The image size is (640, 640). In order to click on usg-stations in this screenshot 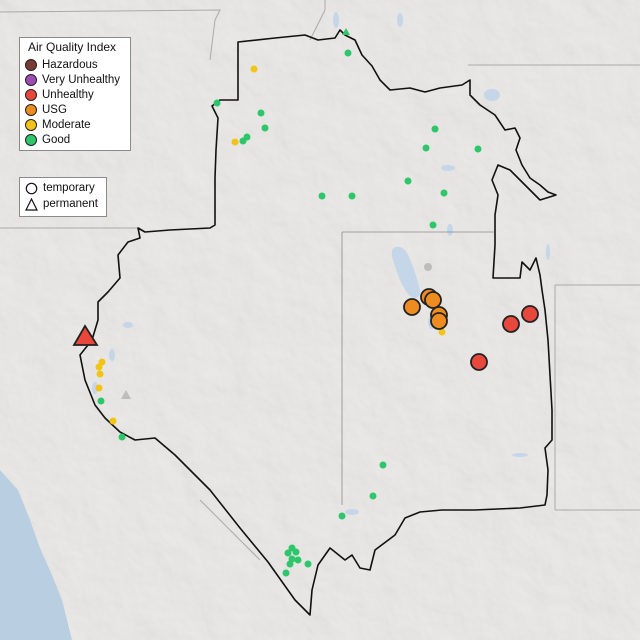, I will do `click(425, 309)`.